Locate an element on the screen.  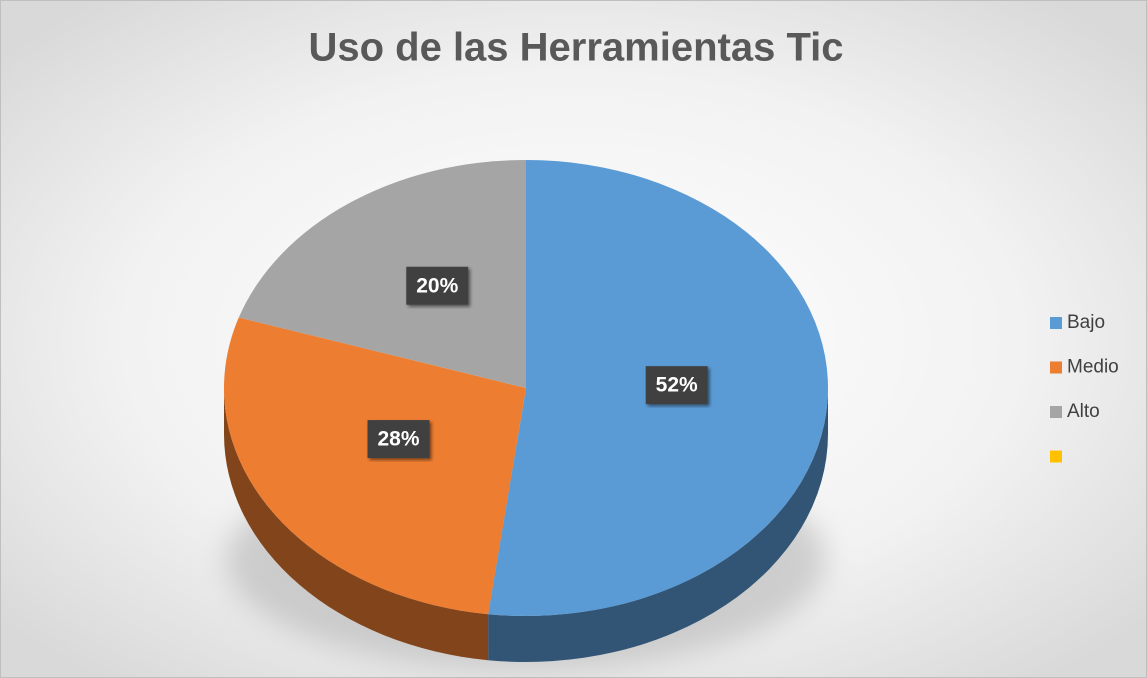
legend-label: Alto is located at coordinates (1083, 411).